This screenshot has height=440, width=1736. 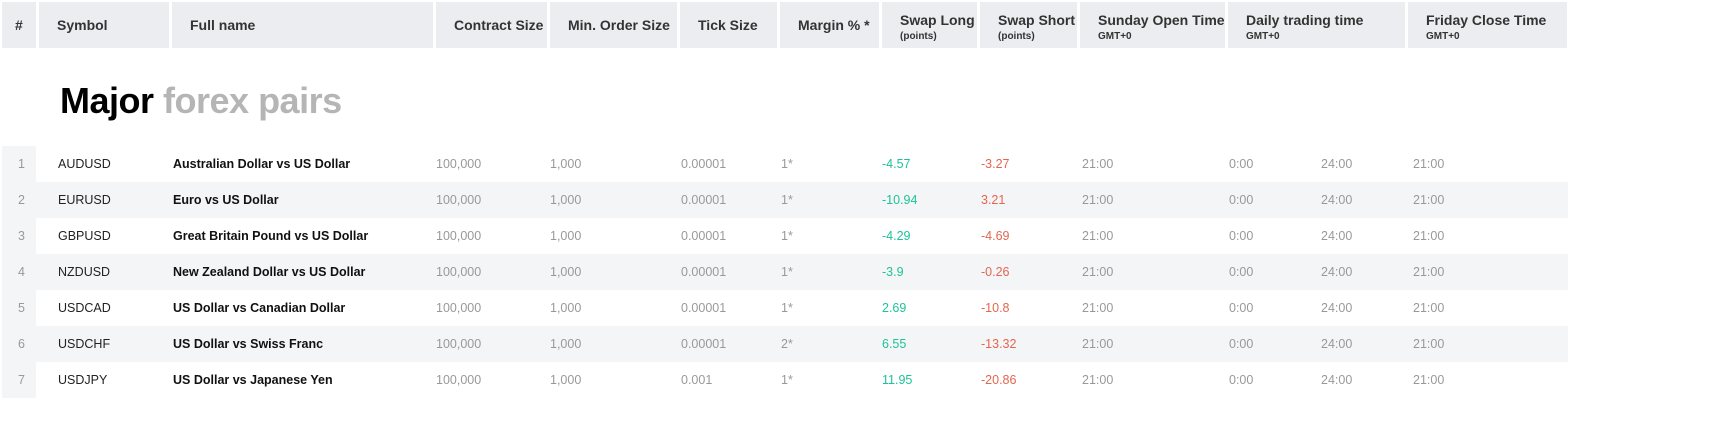 I want to click on cell-margin: 2*, so click(x=787, y=344).